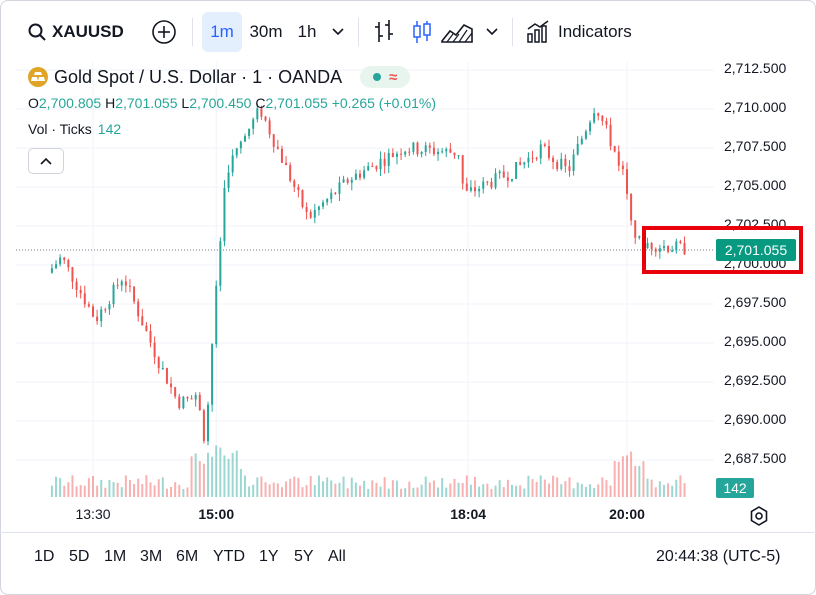 Image resolution: width=816 pixels, height=595 pixels. I want to click on timeframe-1h-button: 1h, so click(307, 31).